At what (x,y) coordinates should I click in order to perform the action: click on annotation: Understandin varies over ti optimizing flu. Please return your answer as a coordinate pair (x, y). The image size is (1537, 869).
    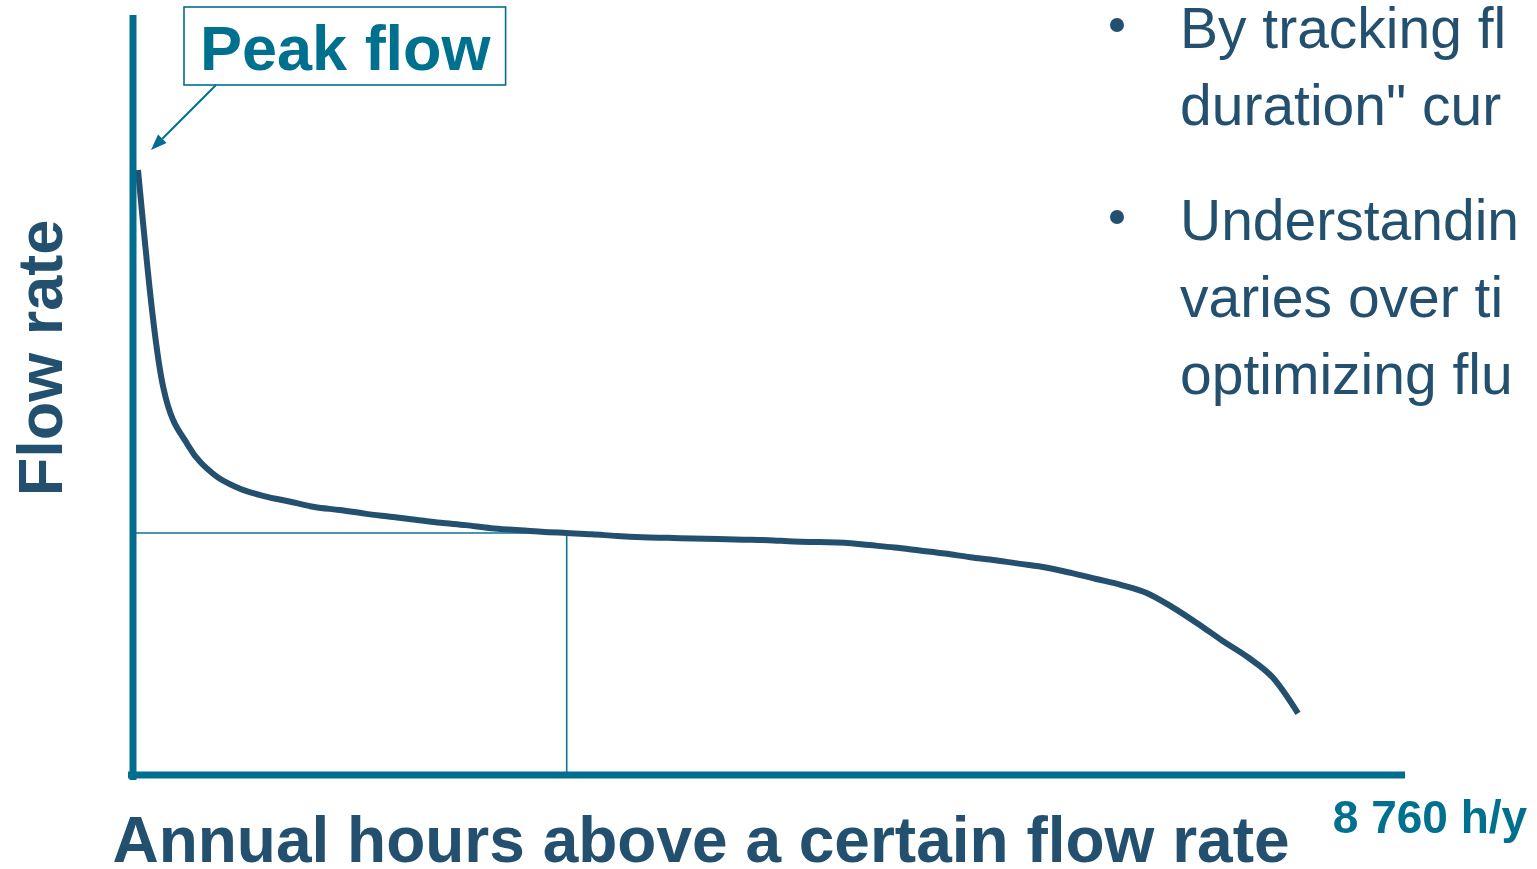
    Looking at the image, I should click on (1350, 297).